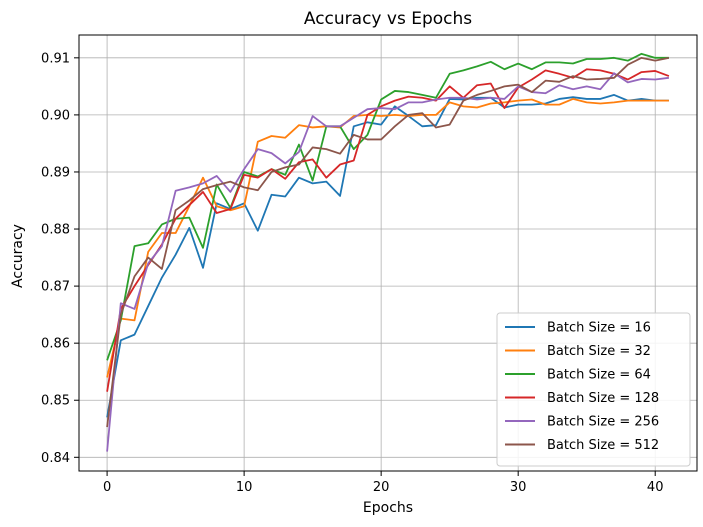  I want to click on legend-label-2: Batch Size = 64, so click(599, 375).